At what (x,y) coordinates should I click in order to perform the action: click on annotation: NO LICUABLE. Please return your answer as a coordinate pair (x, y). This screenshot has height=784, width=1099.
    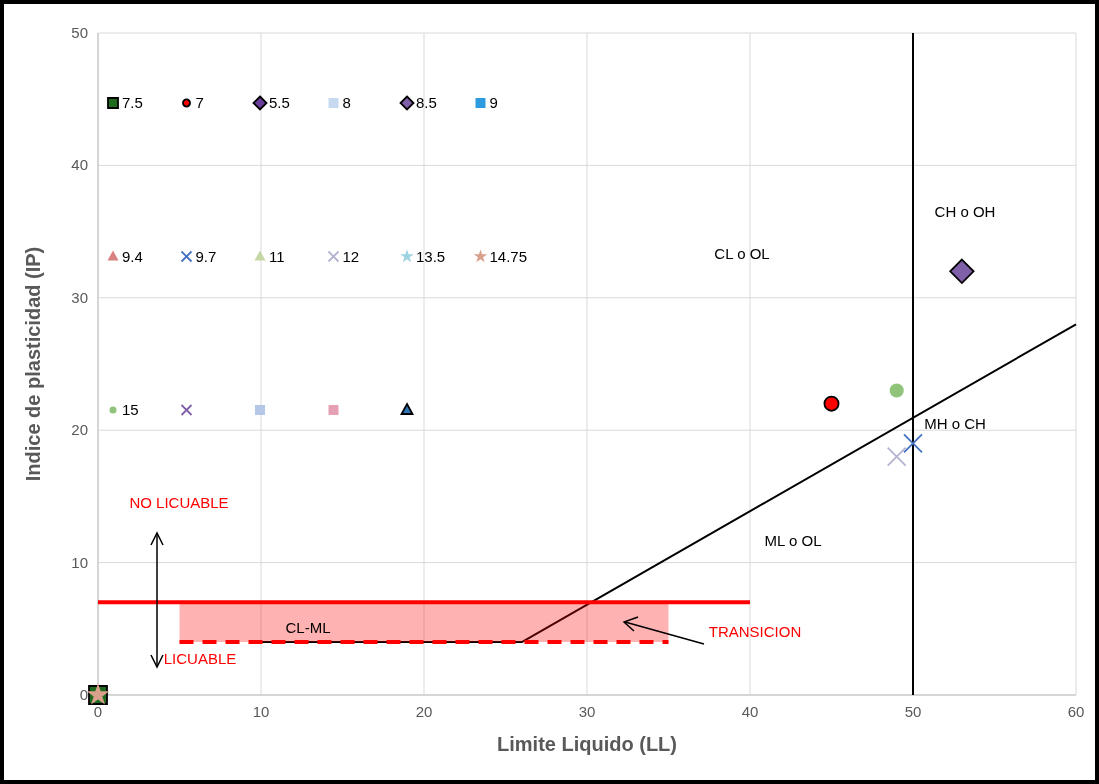
    Looking at the image, I should click on (179, 502).